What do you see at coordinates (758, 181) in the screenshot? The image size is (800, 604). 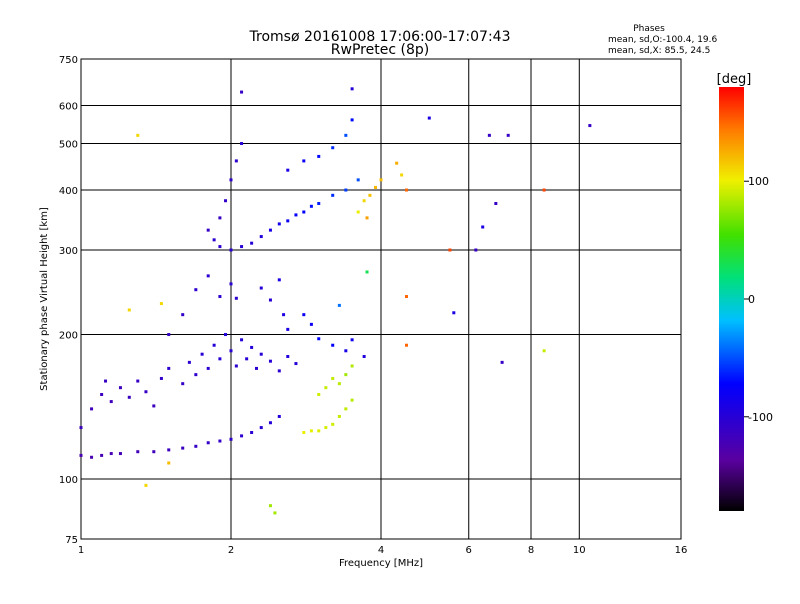 I see `colorbar-tick-label: 100` at bounding box center [758, 181].